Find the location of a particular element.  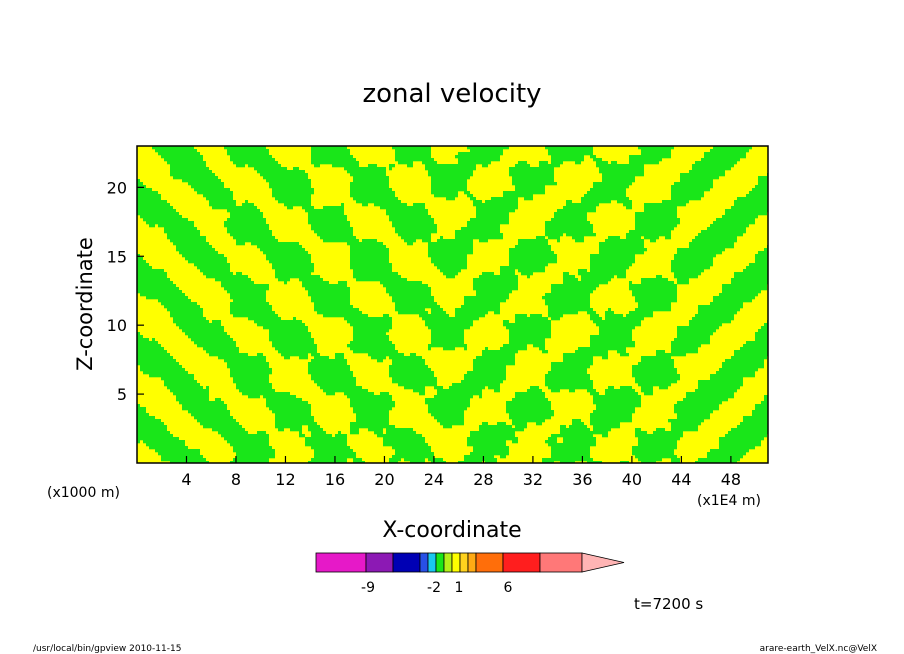

x-tick-label: 32 is located at coordinates (533, 479).